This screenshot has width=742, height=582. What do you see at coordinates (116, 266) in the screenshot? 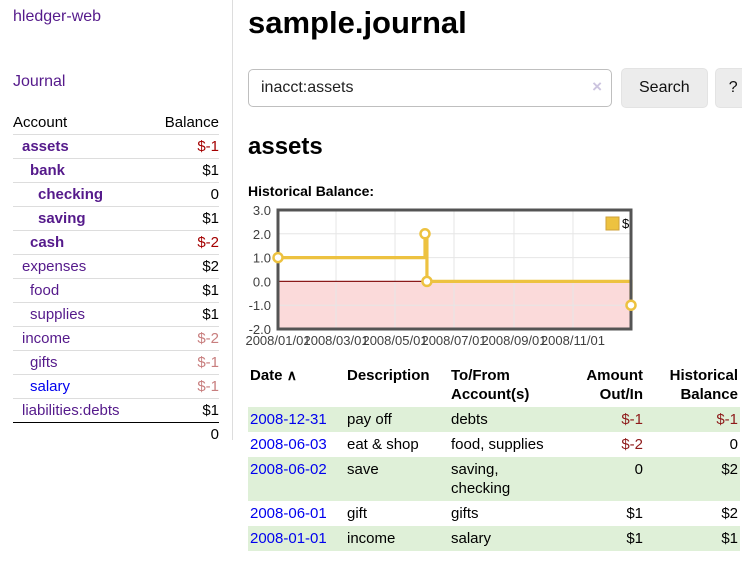
I see `account-row: expenses $2` at bounding box center [116, 266].